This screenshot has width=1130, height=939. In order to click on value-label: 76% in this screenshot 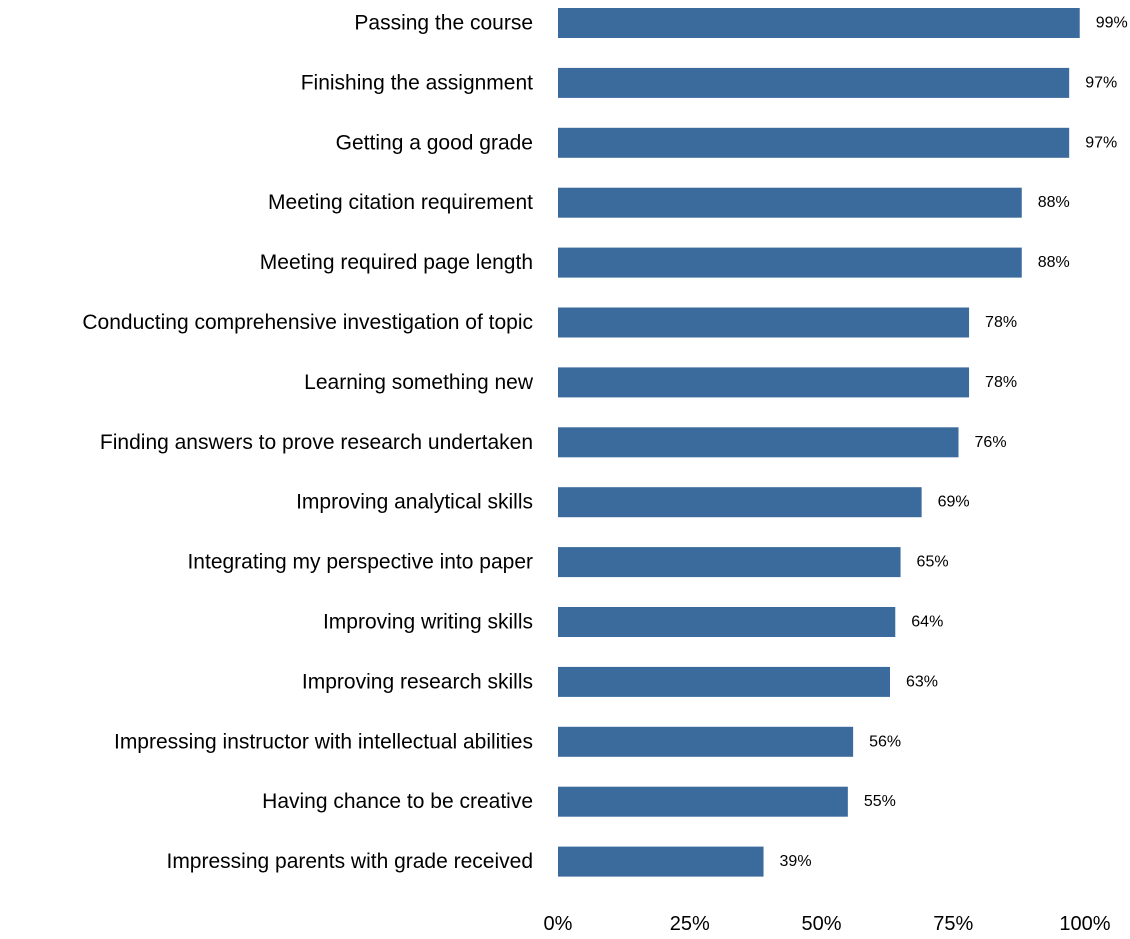, I will do `click(991, 442)`.